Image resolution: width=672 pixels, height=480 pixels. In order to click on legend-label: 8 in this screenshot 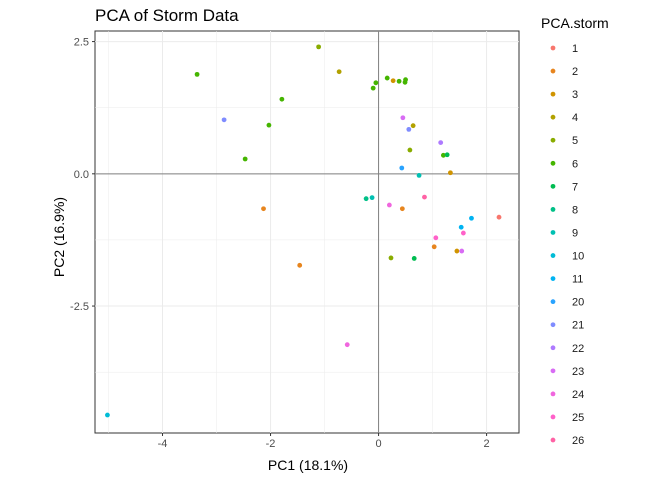, I will do `click(575, 210)`.